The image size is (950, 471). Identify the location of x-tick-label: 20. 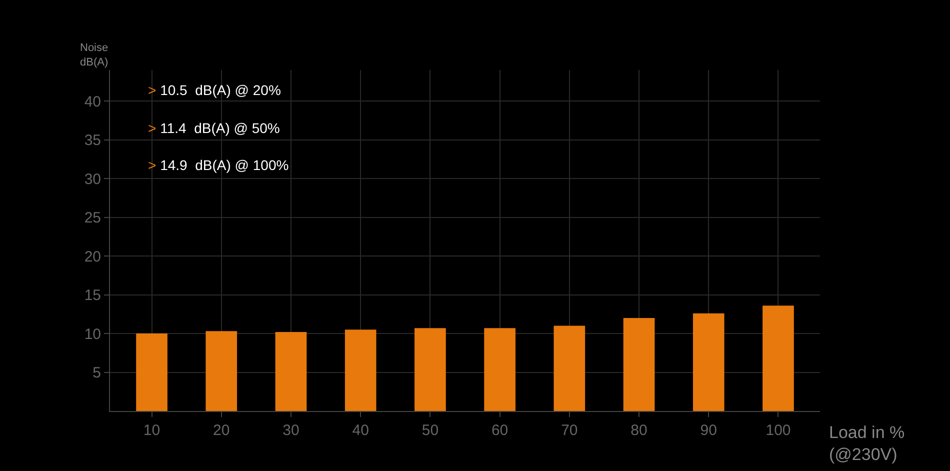
(221, 430).